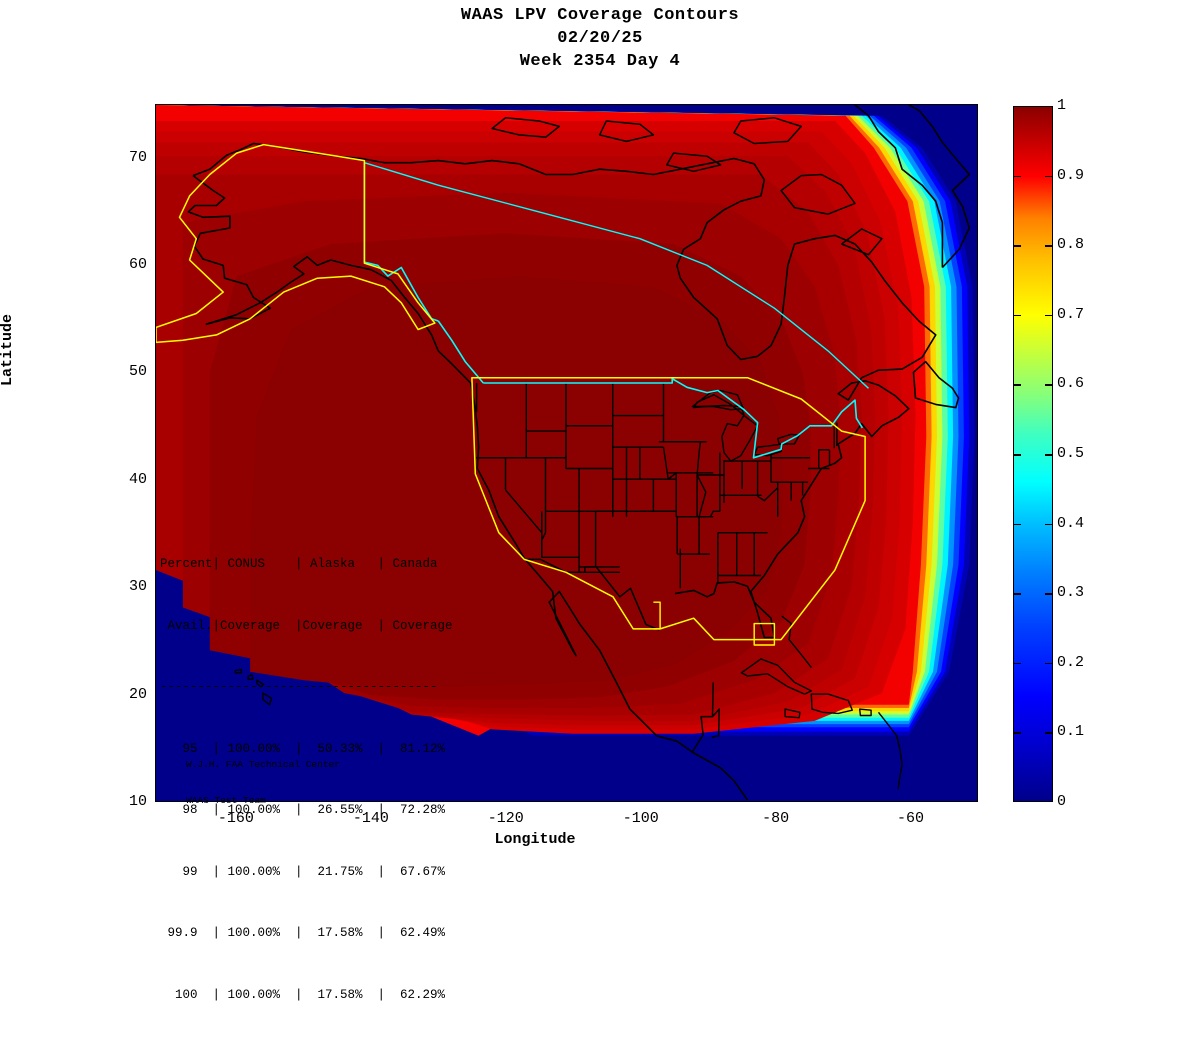 The width and height of the screenshot is (1200, 1046). Describe the element at coordinates (776, 818) in the screenshot. I see `x-tick--80: -80` at that location.